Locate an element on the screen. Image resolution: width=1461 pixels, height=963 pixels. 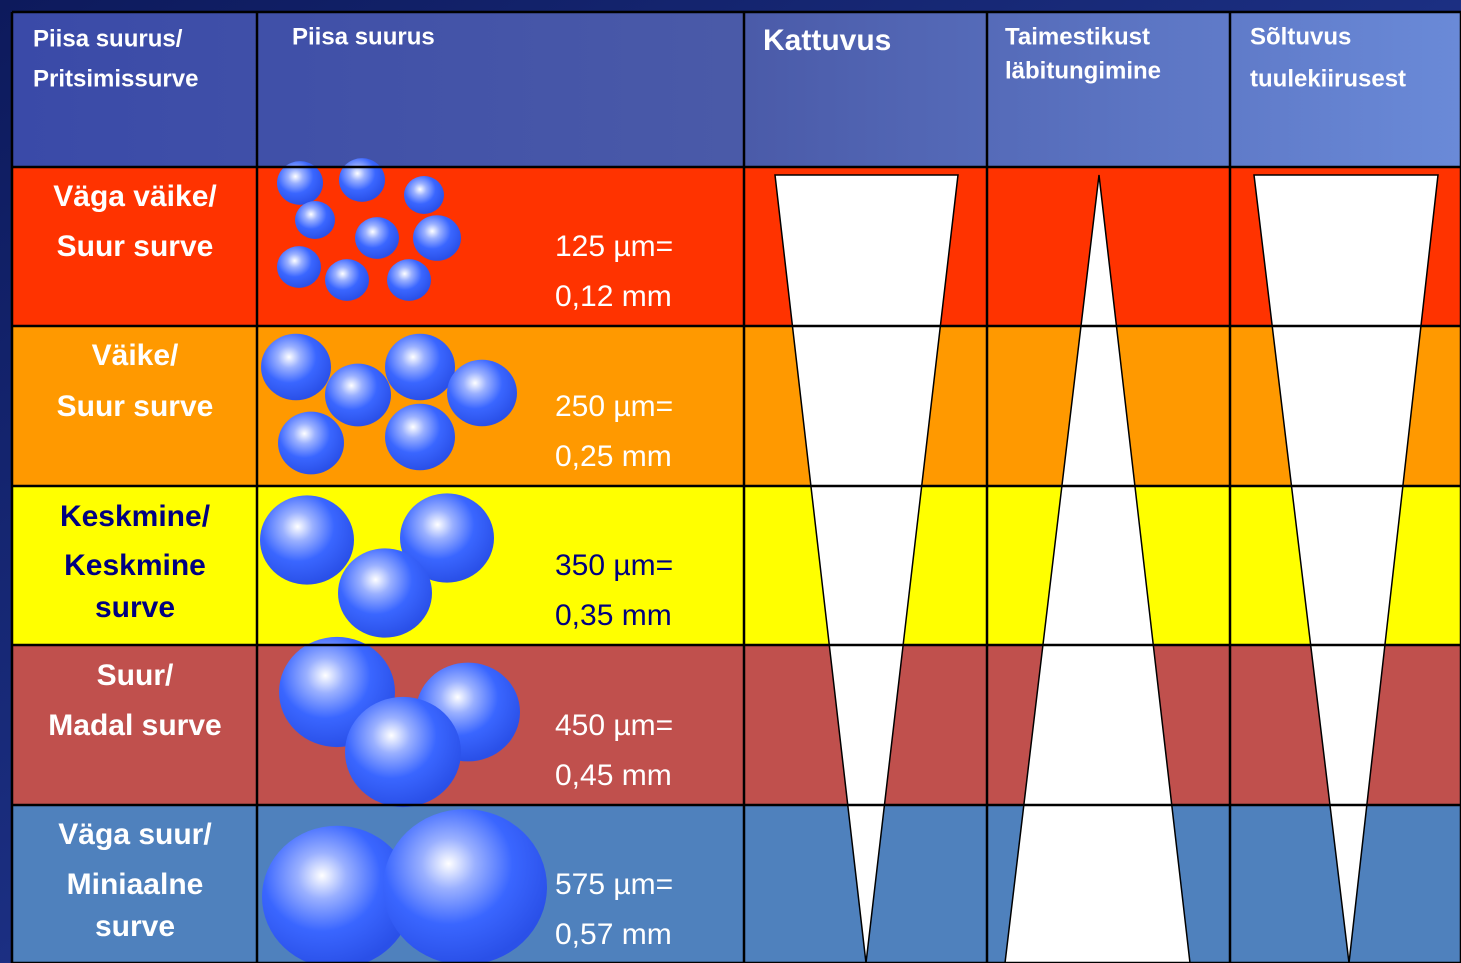
row-label: Väga väike/ is located at coordinates (135, 196).